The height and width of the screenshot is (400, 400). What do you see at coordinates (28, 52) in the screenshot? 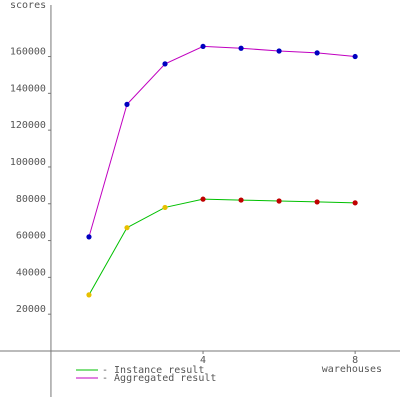
I see `y-tick-label: 160000` at bounding box center [28, 52].